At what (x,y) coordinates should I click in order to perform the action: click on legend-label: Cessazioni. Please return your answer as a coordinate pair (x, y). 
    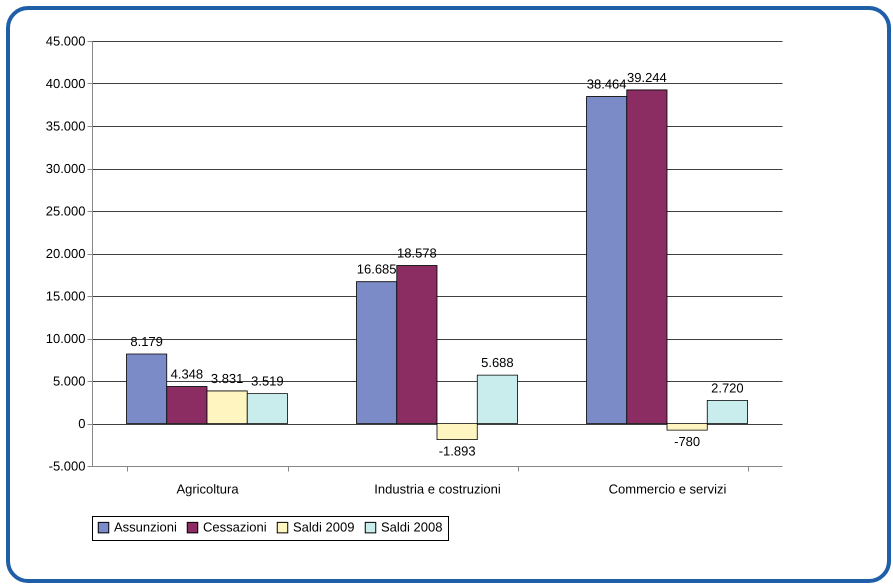
    Looking at the image, I should click on (235, 527).